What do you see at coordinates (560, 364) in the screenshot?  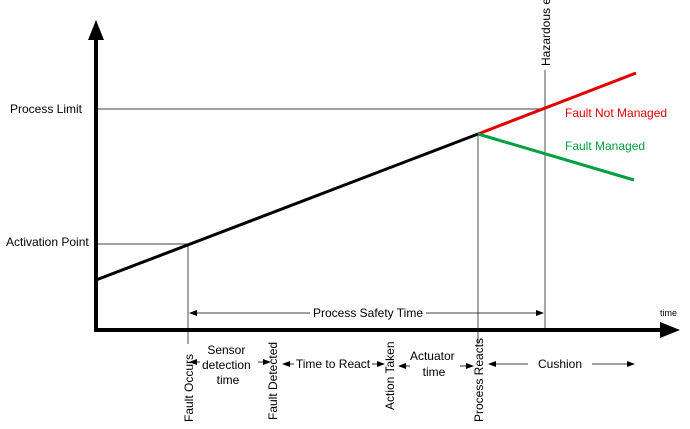 I see `cushion-label: Cushion` at bounding box center [560, 364].